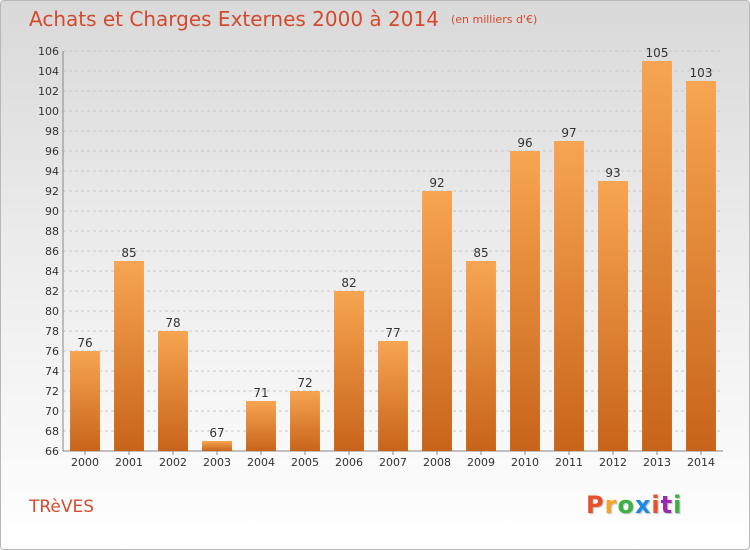  What do you see at coordinates (437, 462) in the screenshot?
I see `x-tick-label: 2008` at bounding box center [437, 462].